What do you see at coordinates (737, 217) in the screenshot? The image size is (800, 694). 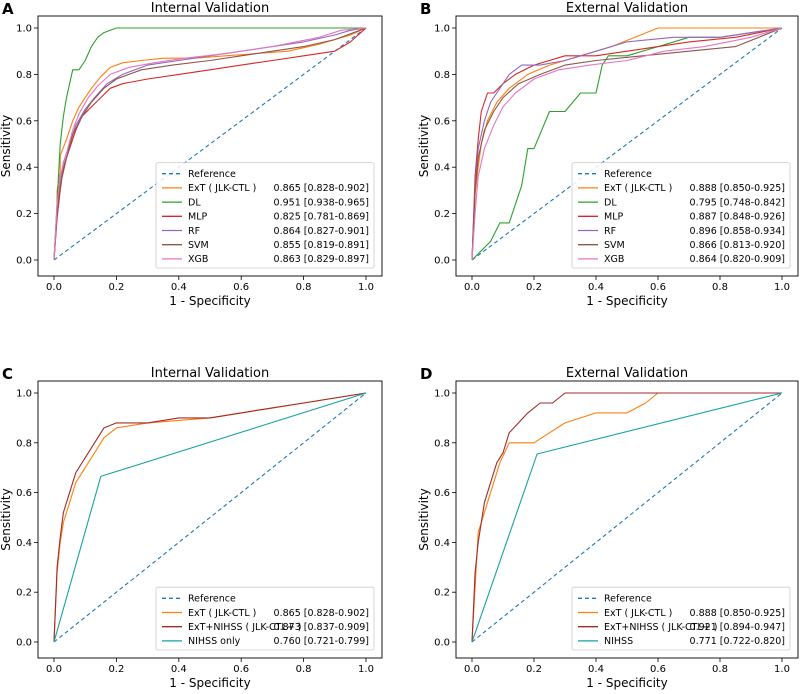 I see `legend-auc: 0.887 [0.848-0.926]` at bounding box center [737, 217].